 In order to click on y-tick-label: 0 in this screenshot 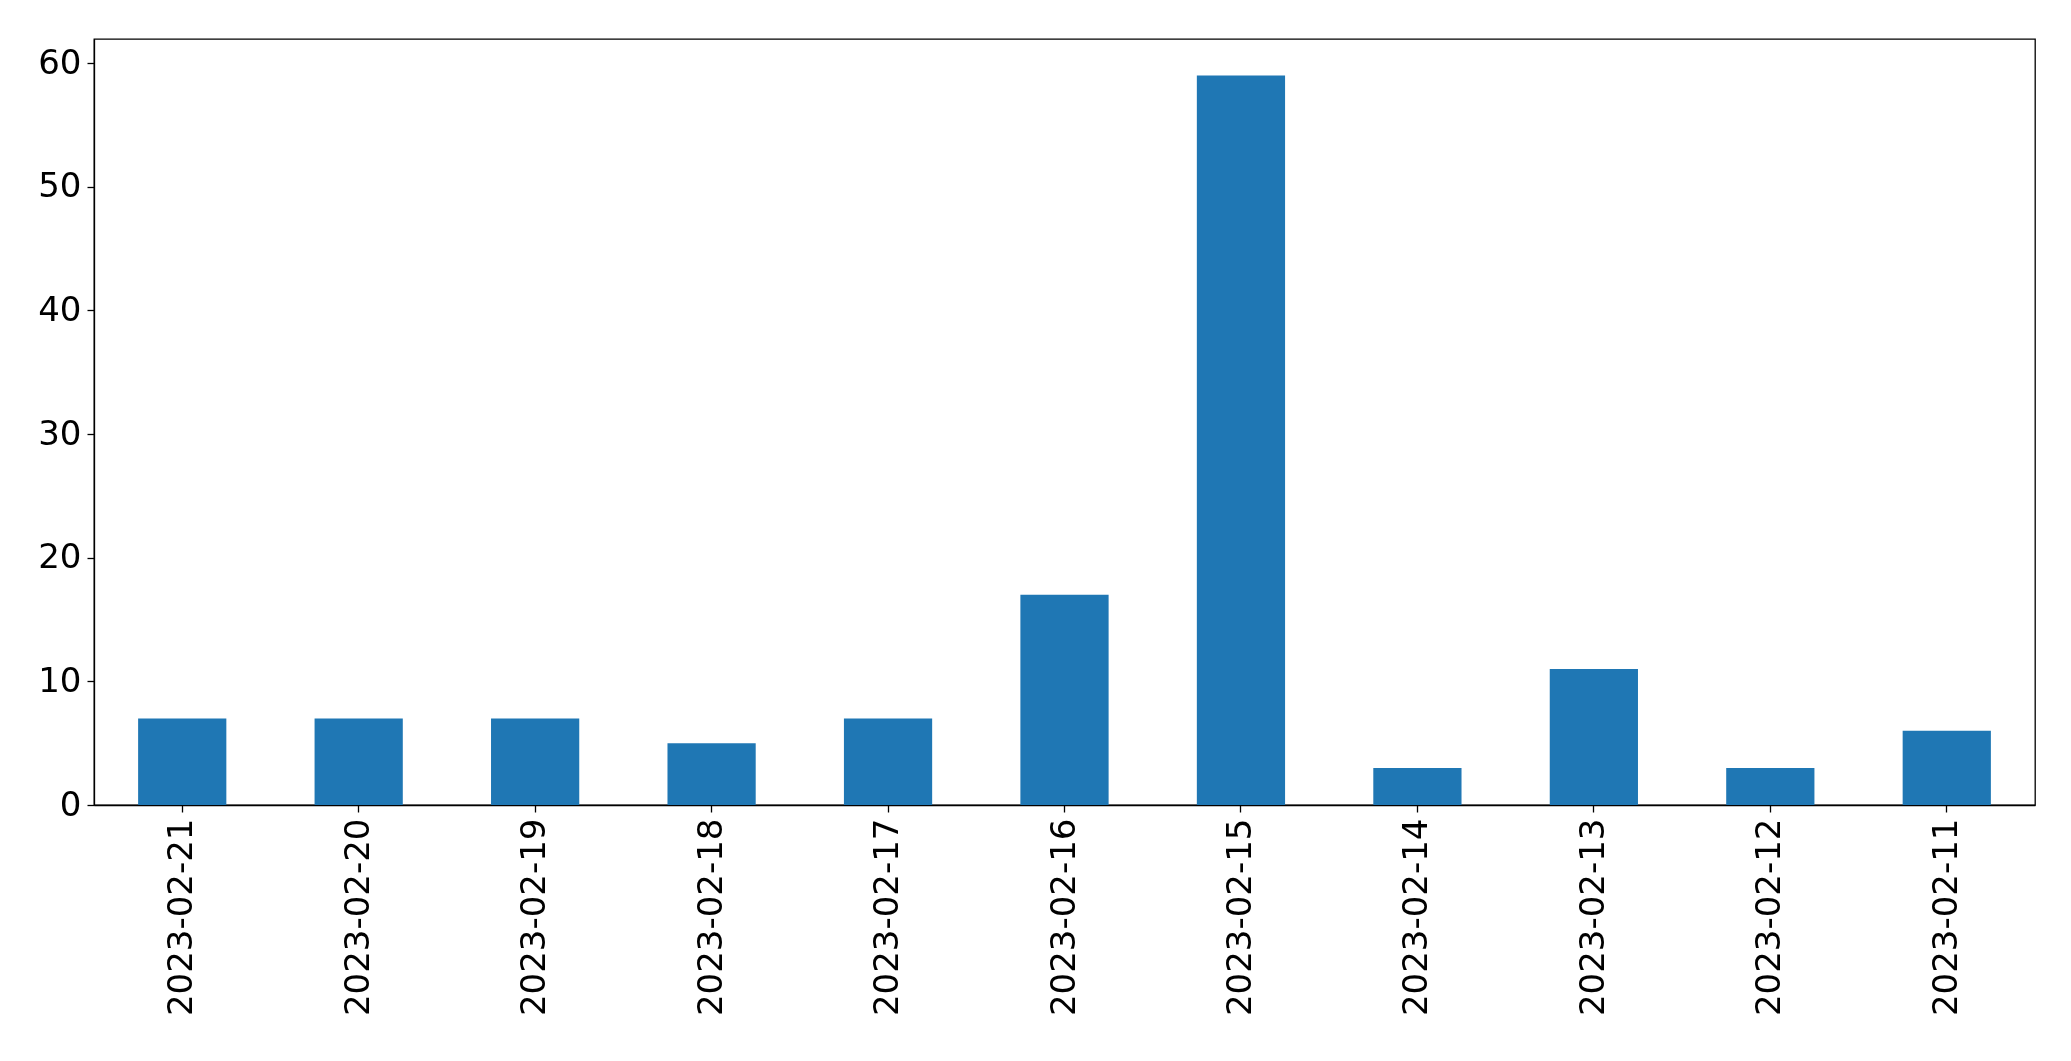, I will do `click(70, 803)`.